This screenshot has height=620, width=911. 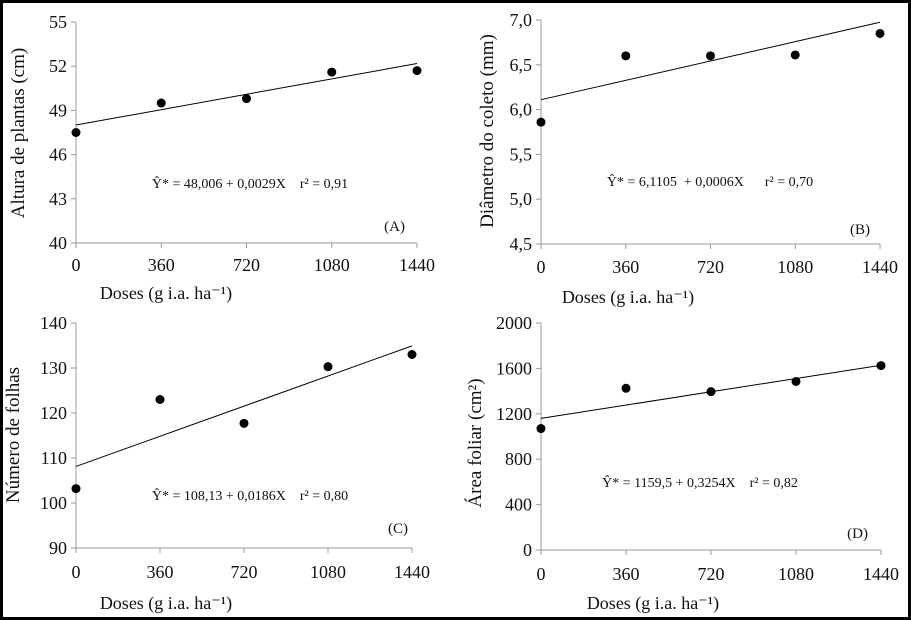 I want to click on regression-equation: Ŷ* = 6,1105 + 0,0006X r² = 0,70, so click(x=710, y=181).